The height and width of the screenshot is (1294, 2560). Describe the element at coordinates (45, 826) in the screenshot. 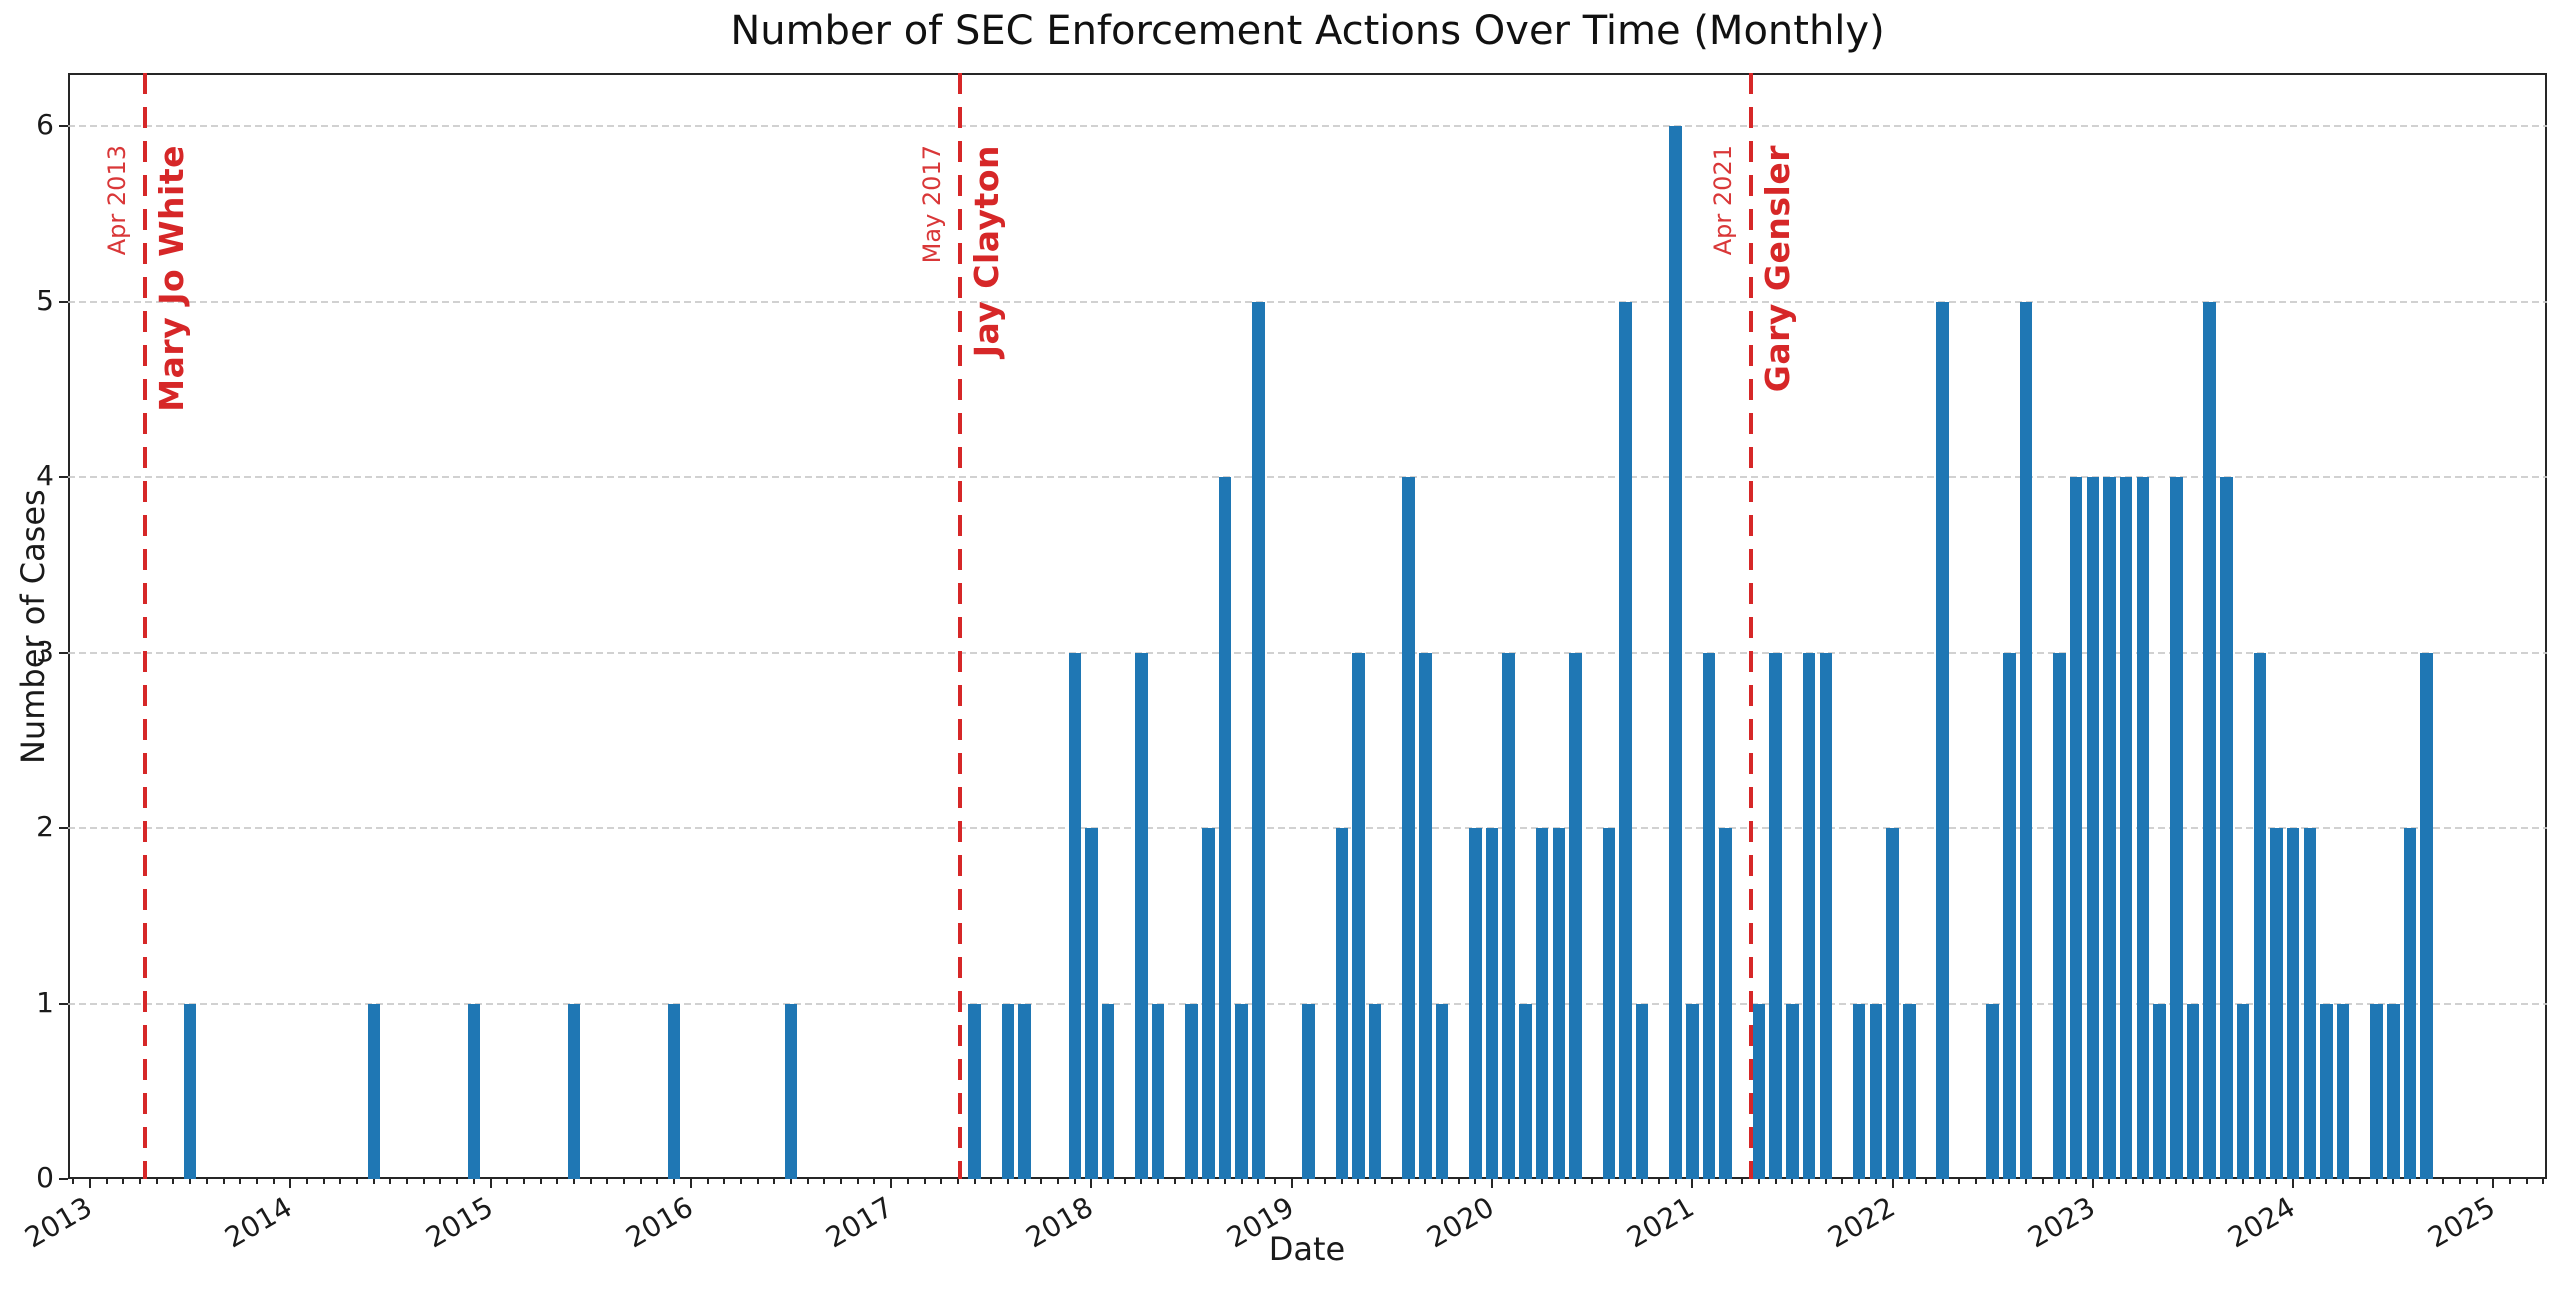

I see `y-tick-label-2: 2` at that location.